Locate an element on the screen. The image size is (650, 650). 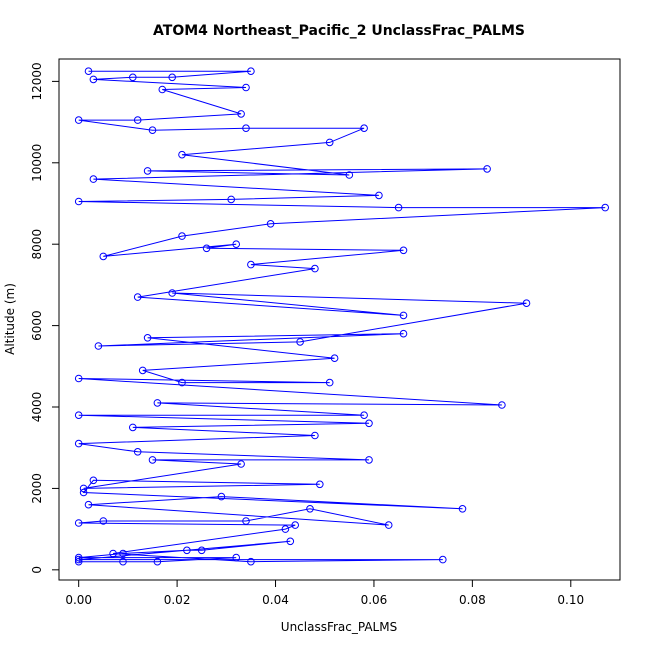
y-tick-label: 8000 is located at coordinates (37, 244).